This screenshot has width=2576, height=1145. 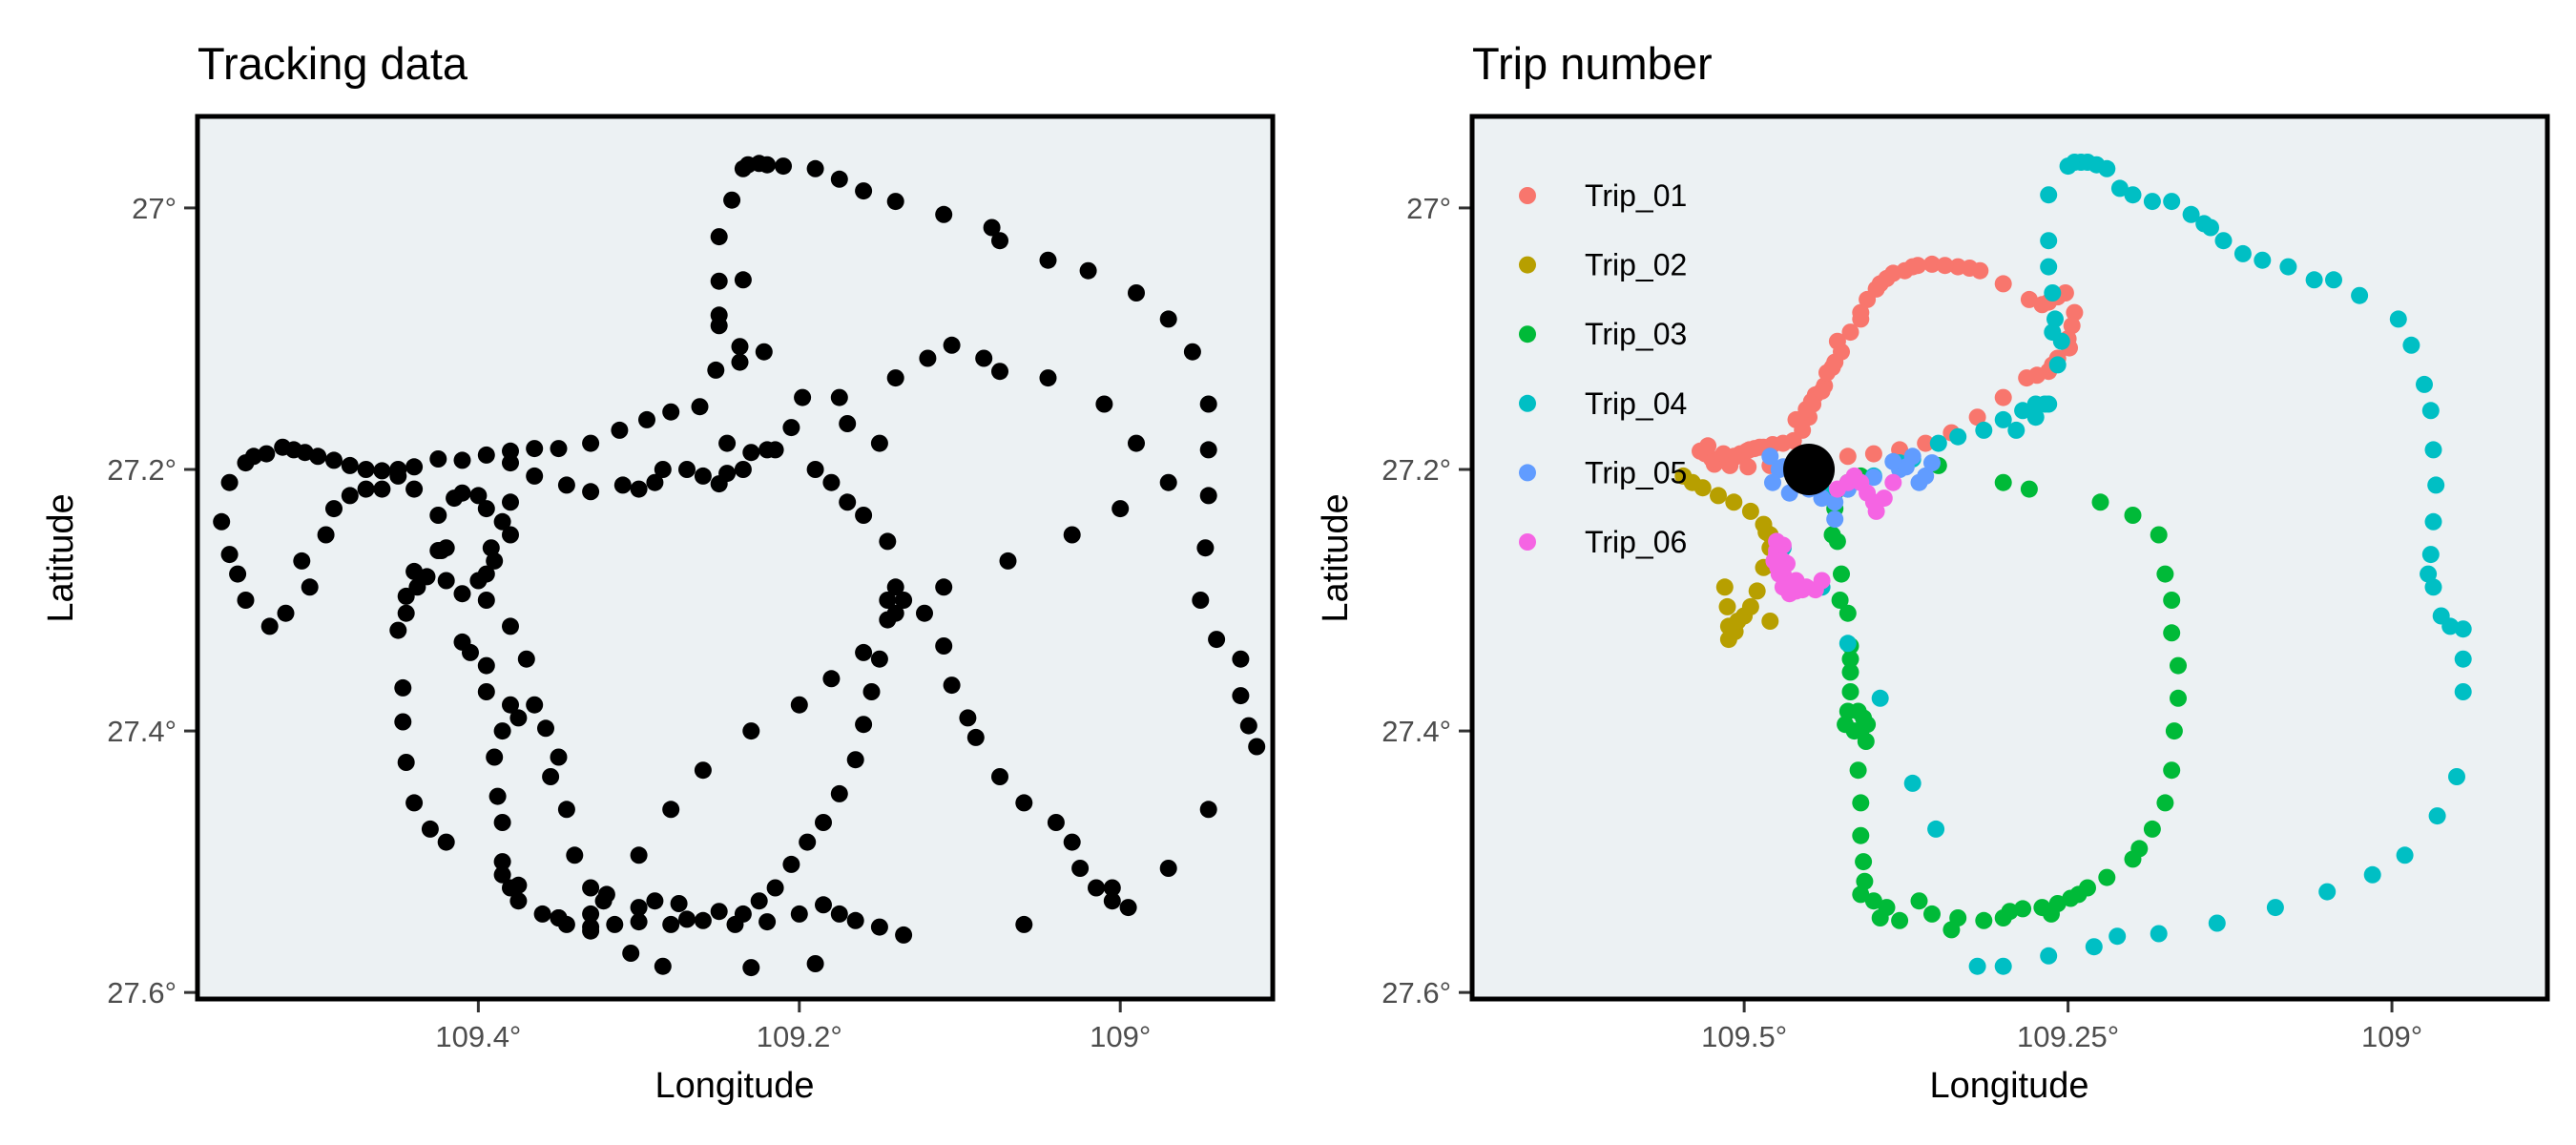 What do you see at coordinates (2068, 1036) in the screenshot?
I see `x-tick-label: 109.25°` at bounding box center [2068, 1036].